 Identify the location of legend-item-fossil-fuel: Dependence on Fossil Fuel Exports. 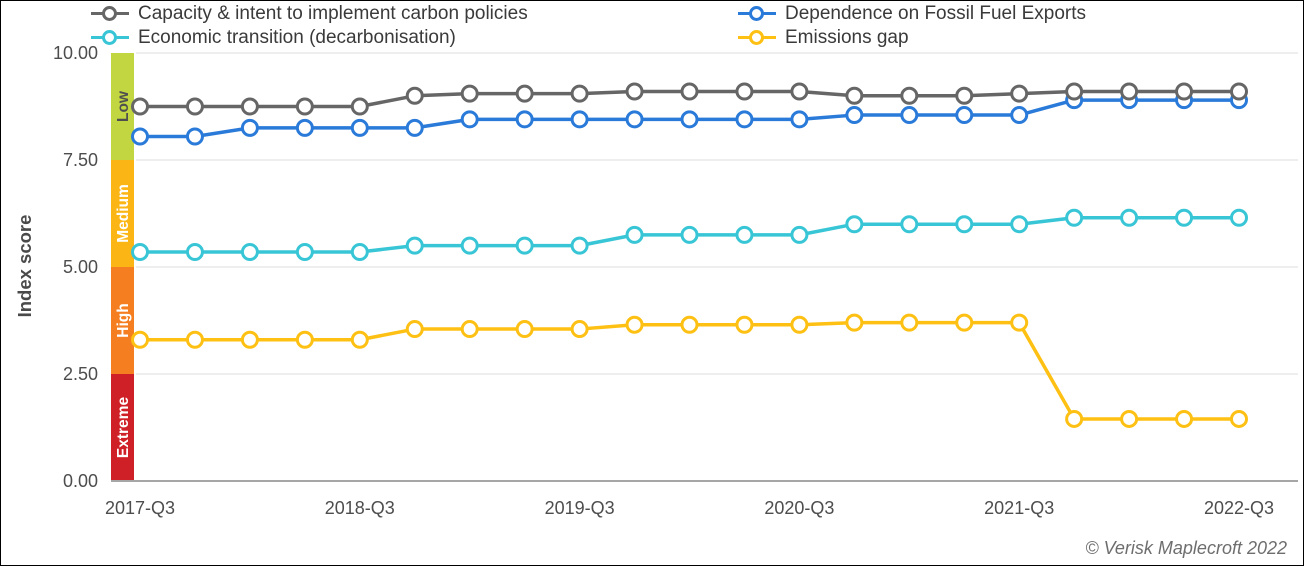
(912, 13).